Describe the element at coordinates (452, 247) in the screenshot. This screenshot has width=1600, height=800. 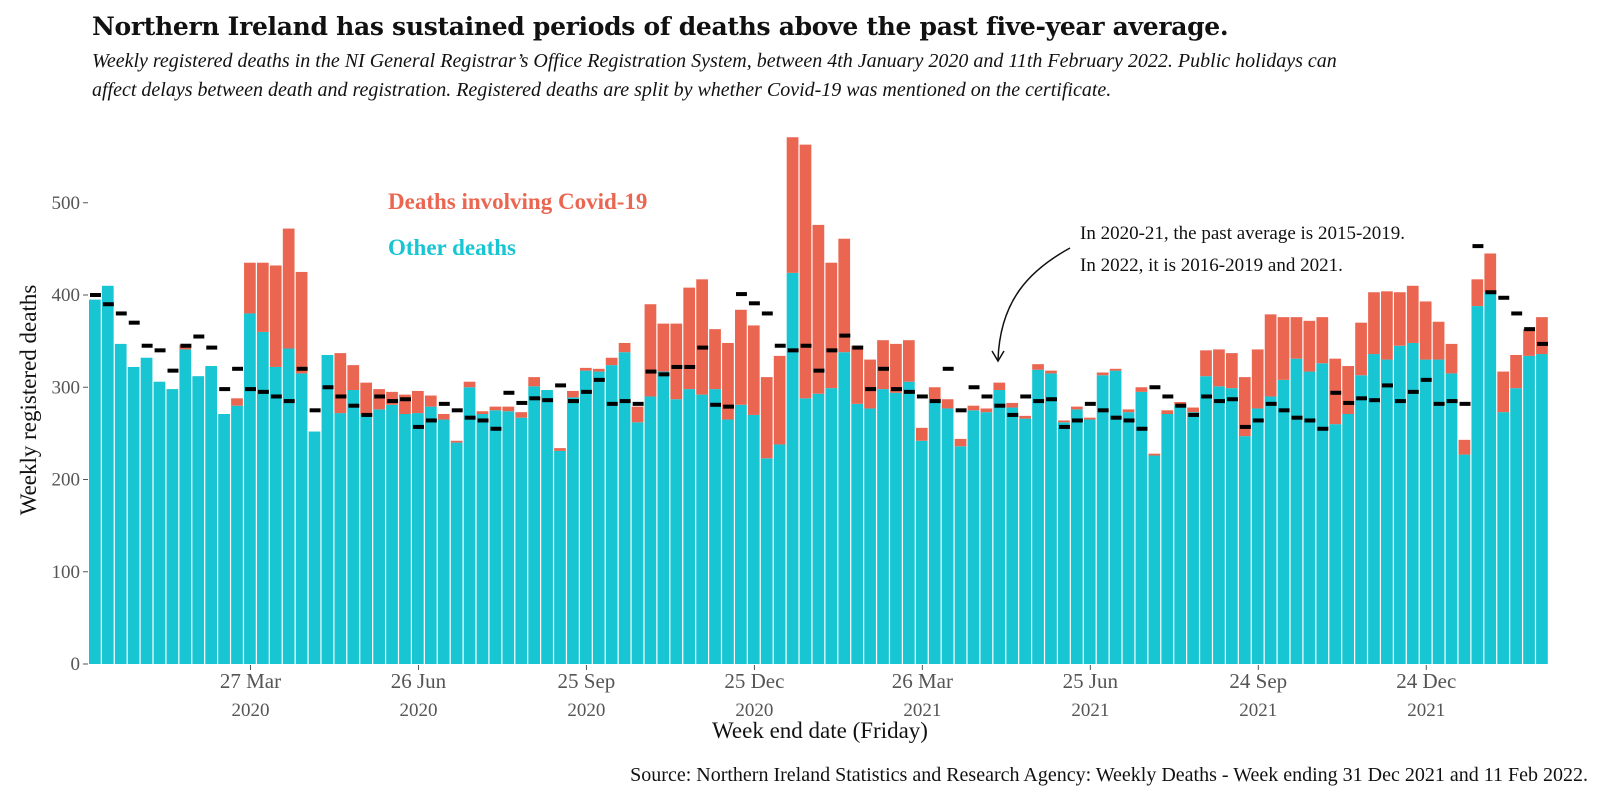
I see `legend-other: Other deaths` at that location.